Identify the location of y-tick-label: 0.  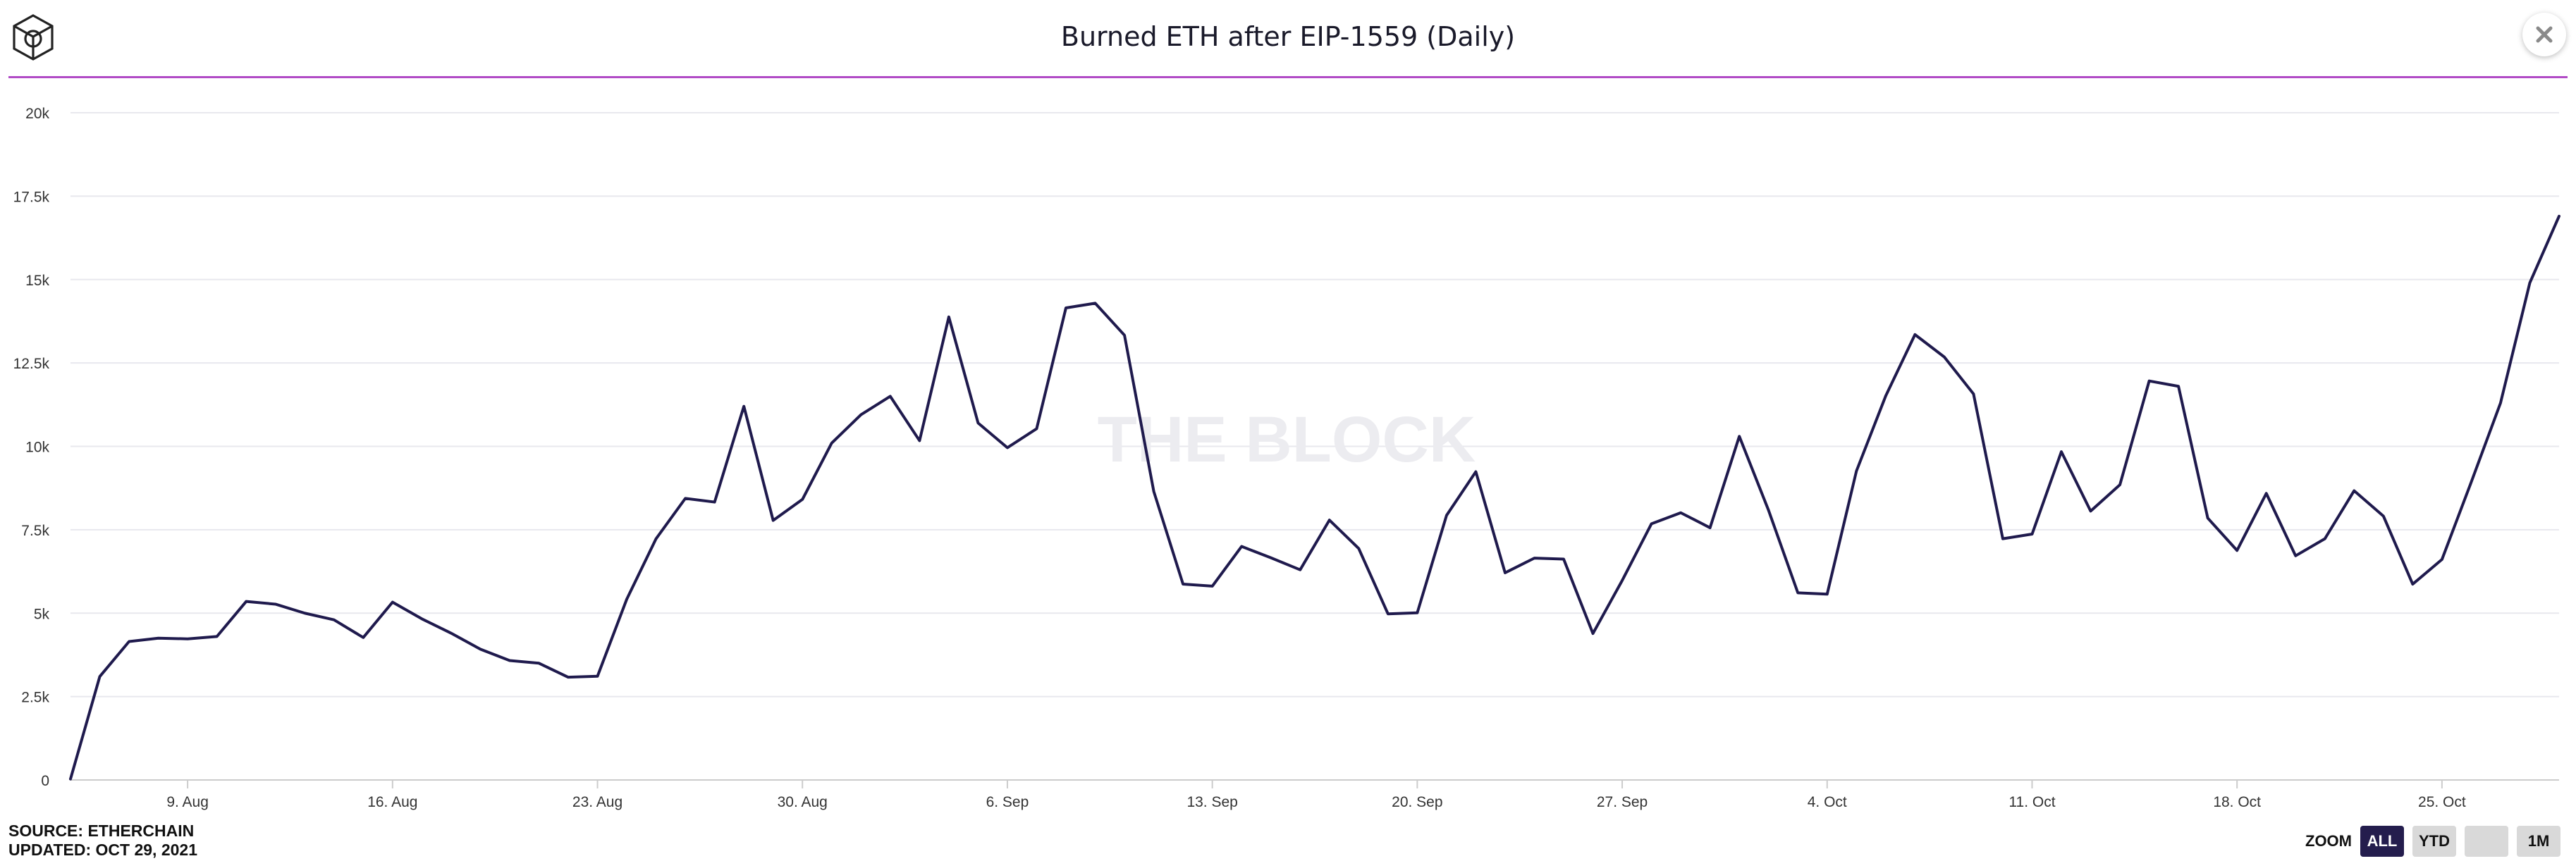
(45, 781).